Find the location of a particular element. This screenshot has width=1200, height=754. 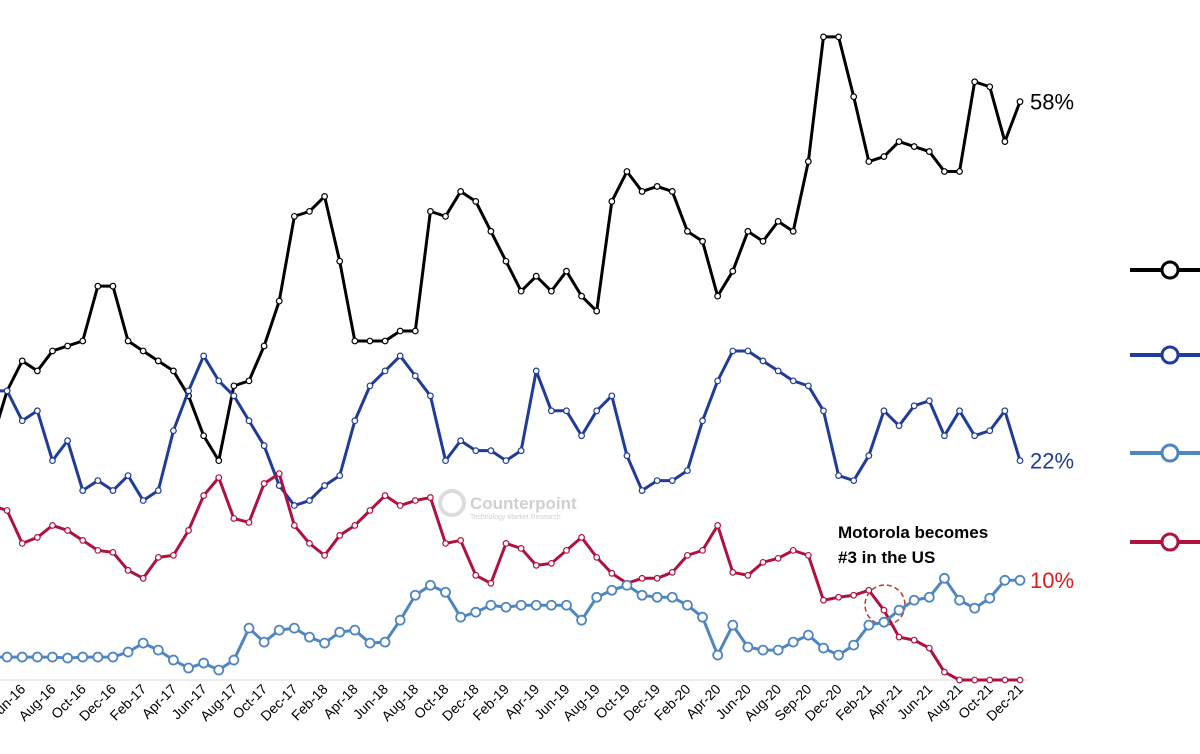

watermark: Counterpoint Technology Market Research is located at coordinates (507, 505).